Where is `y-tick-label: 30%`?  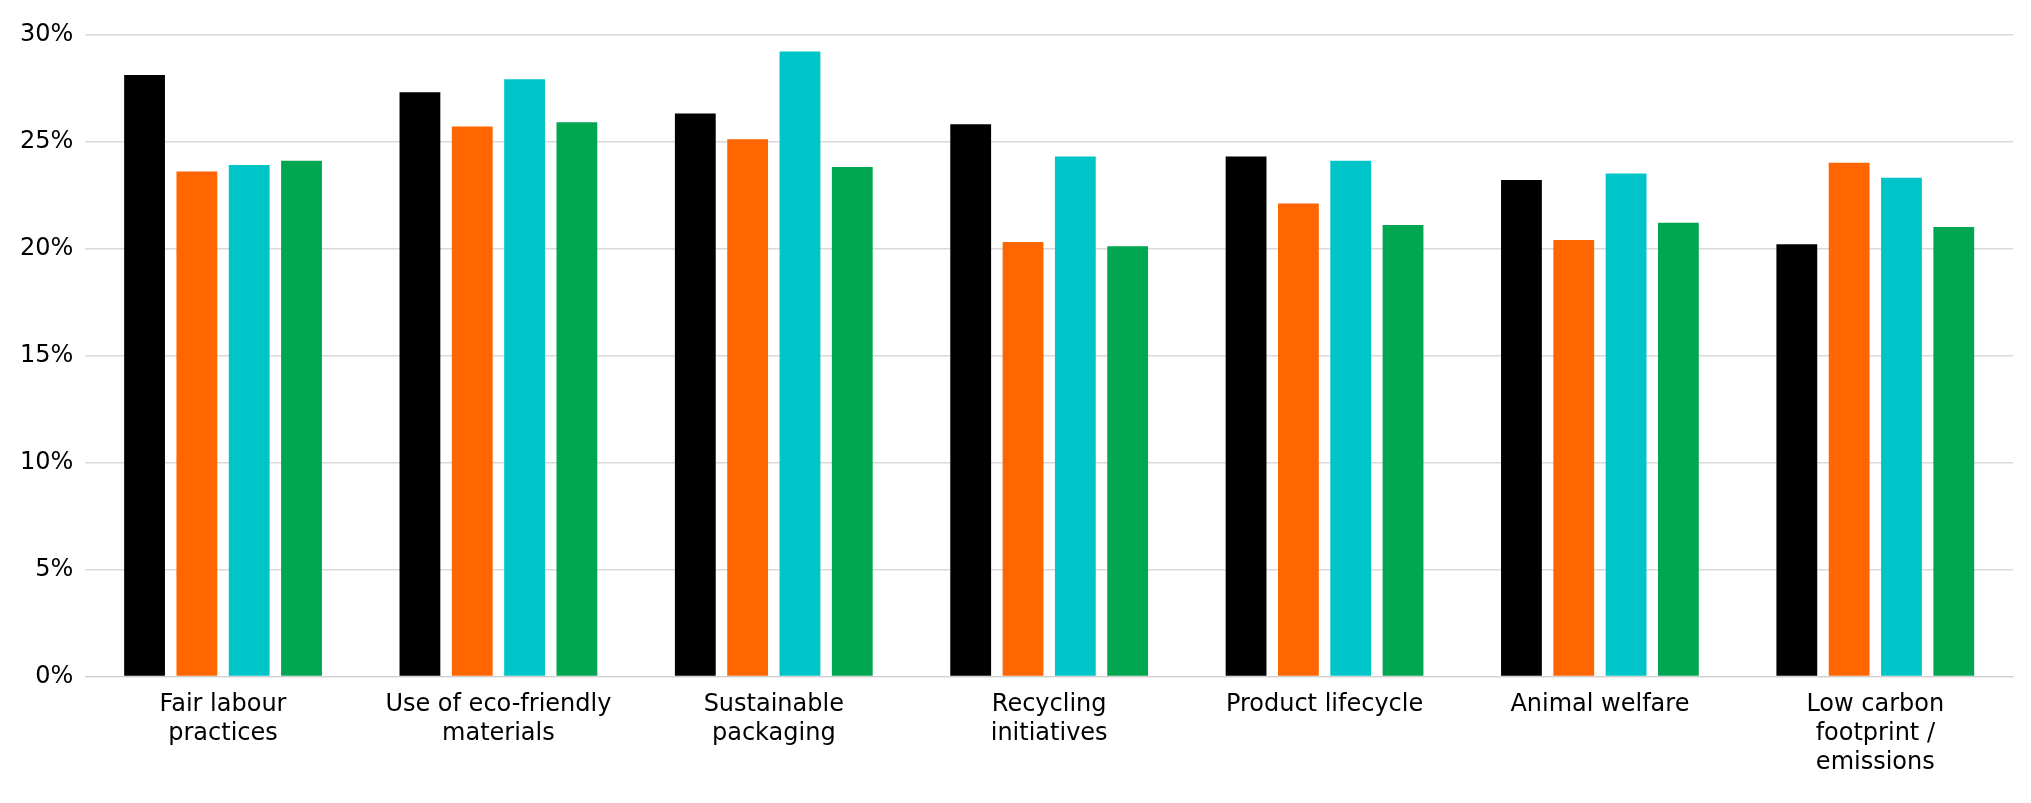 y-tick-label: 30% is located at coordinates (47, 32).